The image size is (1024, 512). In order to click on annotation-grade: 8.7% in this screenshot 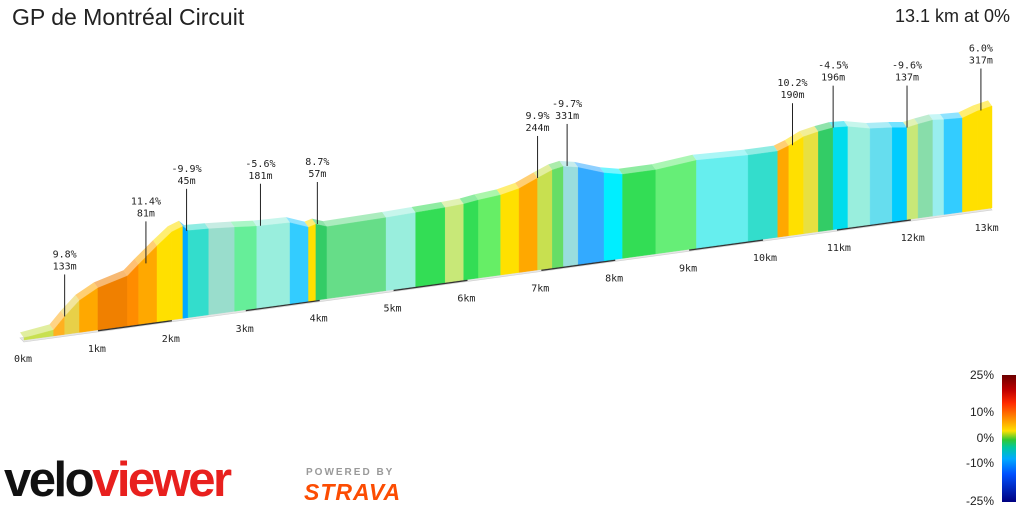, I will do `click(317, 162)`.